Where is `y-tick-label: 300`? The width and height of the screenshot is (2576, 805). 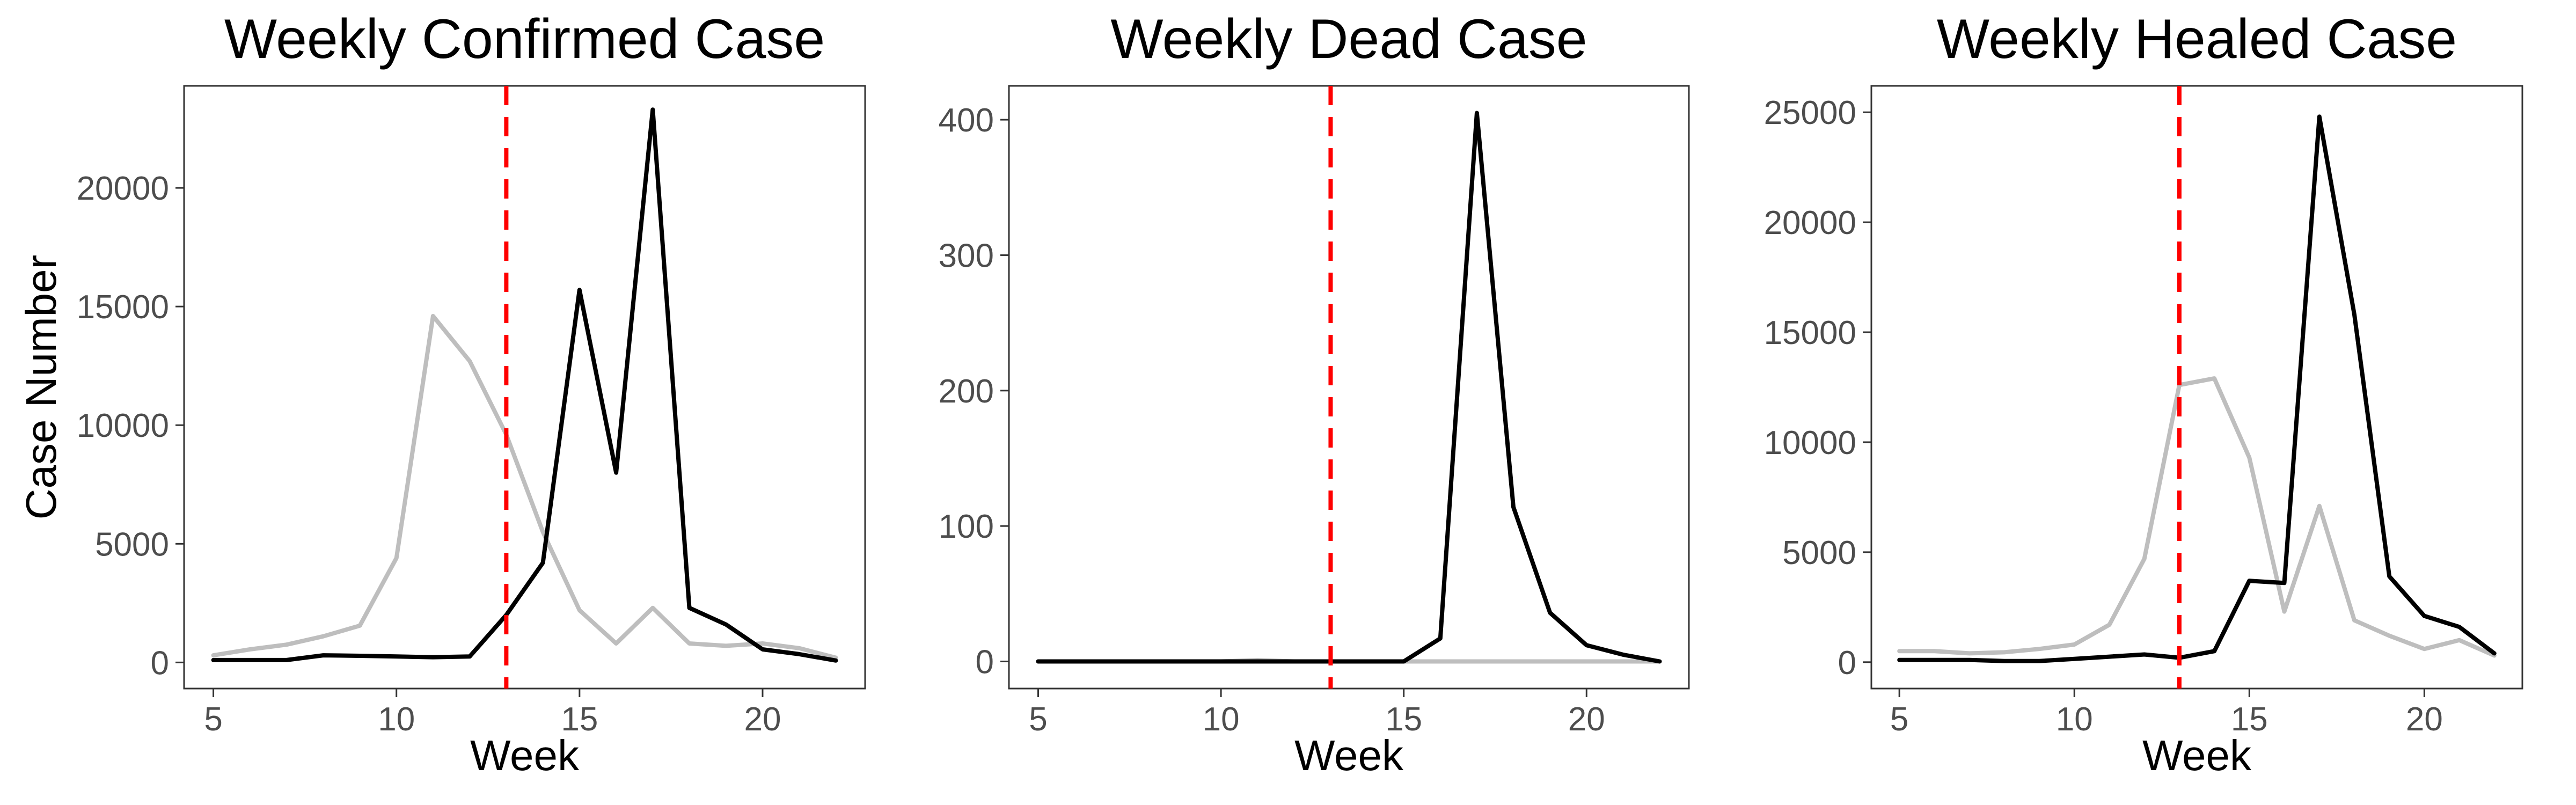 y-tick-label: 300 is located at coordinates (966, 255).